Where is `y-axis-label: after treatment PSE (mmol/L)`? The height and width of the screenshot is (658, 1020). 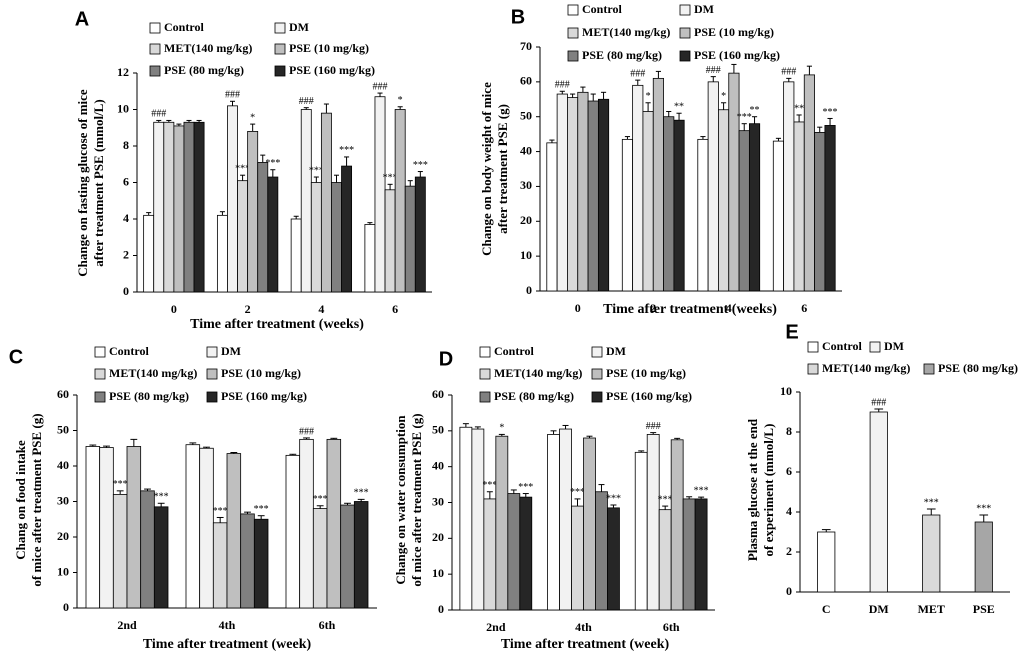
y-axis-label: after treatment PSE (mmol/L) is located at coordinates (98, 182).